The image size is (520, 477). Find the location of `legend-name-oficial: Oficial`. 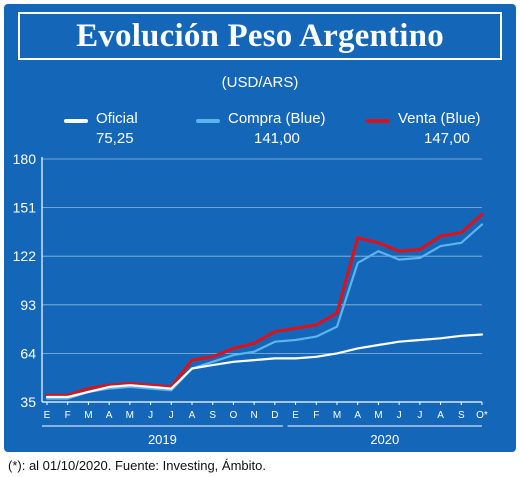

legend-name-oficial: Oficial is located at coordinates (117, 118).